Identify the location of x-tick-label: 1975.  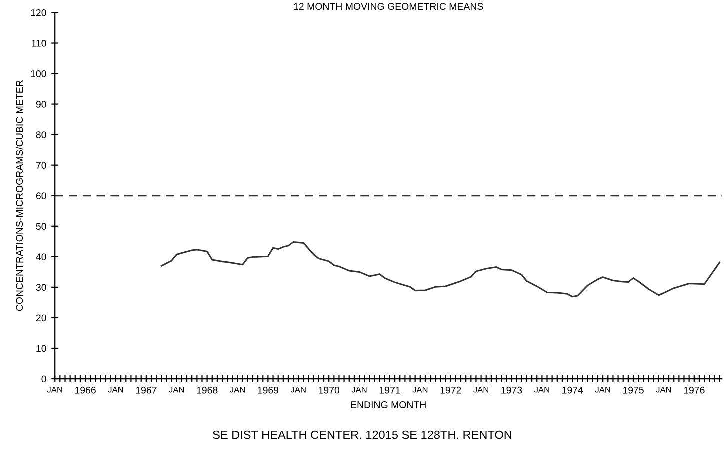
(633, 390).